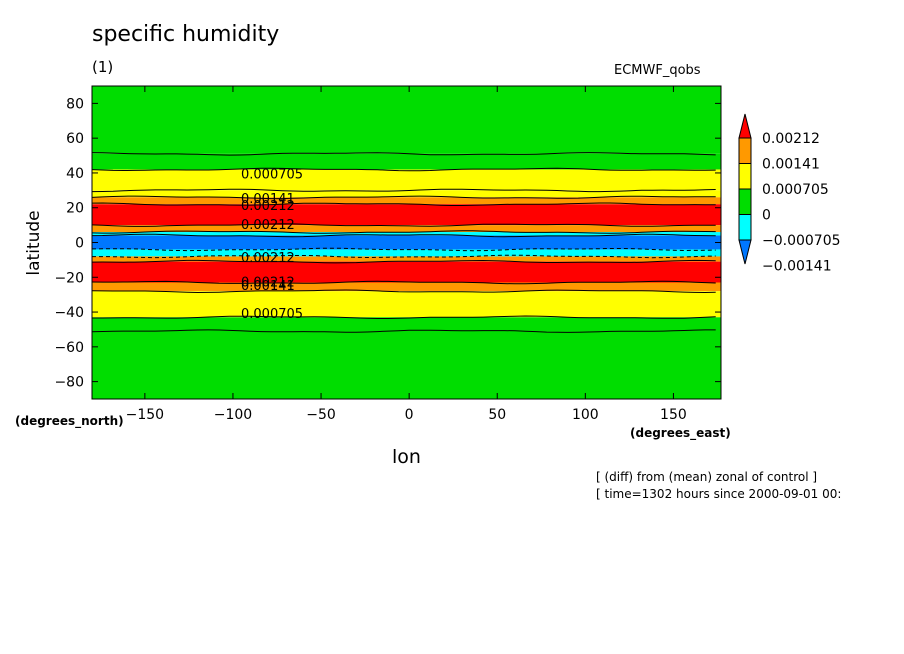 This screenshot has height=654, width=904. I want to click on y-tick-label-1: 60, so click(75, 139).